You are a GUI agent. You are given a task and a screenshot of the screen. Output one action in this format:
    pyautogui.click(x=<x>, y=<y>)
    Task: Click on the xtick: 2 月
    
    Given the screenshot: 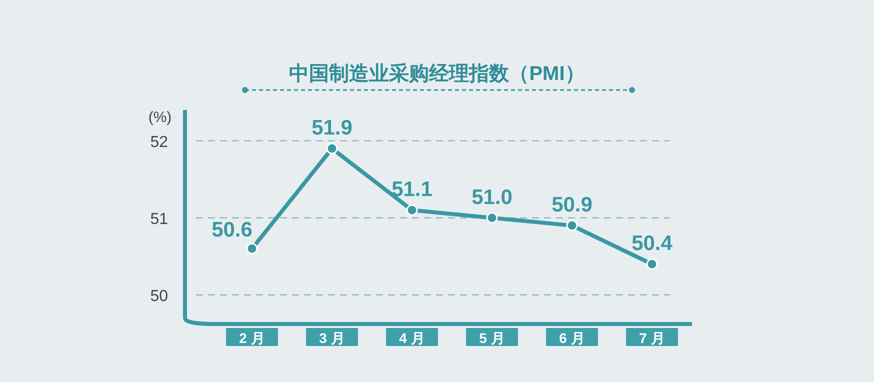 What is the action you would take?
    pyautogui.click(x=252, y=338)
    